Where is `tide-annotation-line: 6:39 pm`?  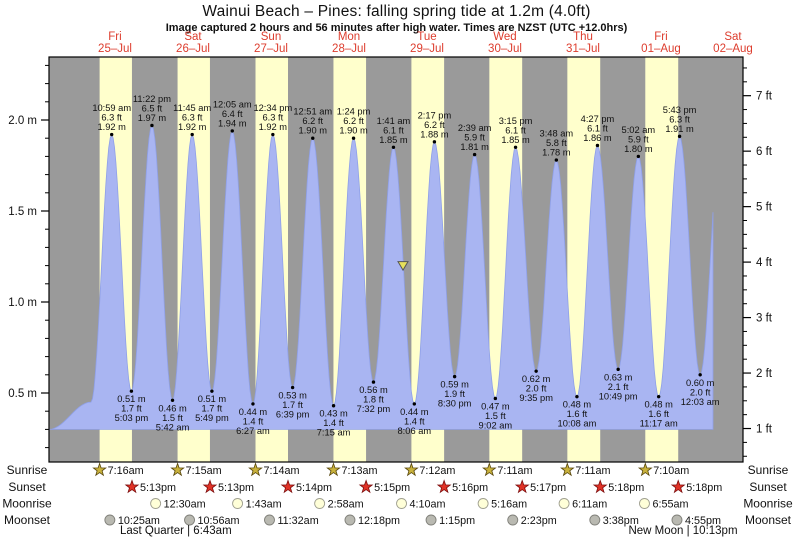
tide-annotation-line: 6:39 pm is located at coordinates (293, 415).